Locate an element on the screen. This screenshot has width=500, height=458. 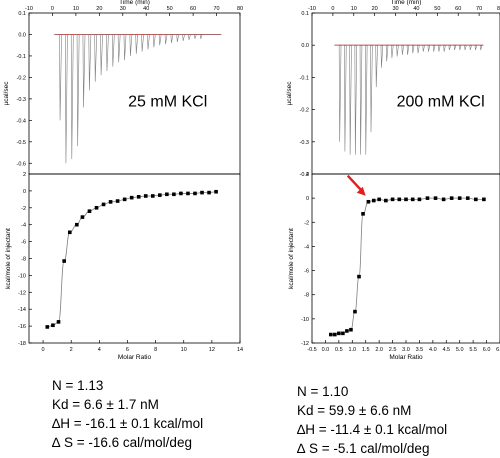
x-tick-label: 60 is located at coordinates (458, 9).